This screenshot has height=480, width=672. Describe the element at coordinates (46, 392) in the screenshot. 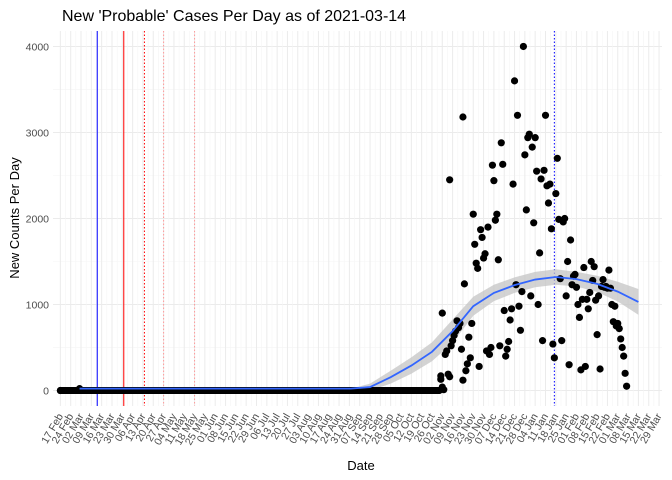

I see `y-tick-label: 0` at that location.